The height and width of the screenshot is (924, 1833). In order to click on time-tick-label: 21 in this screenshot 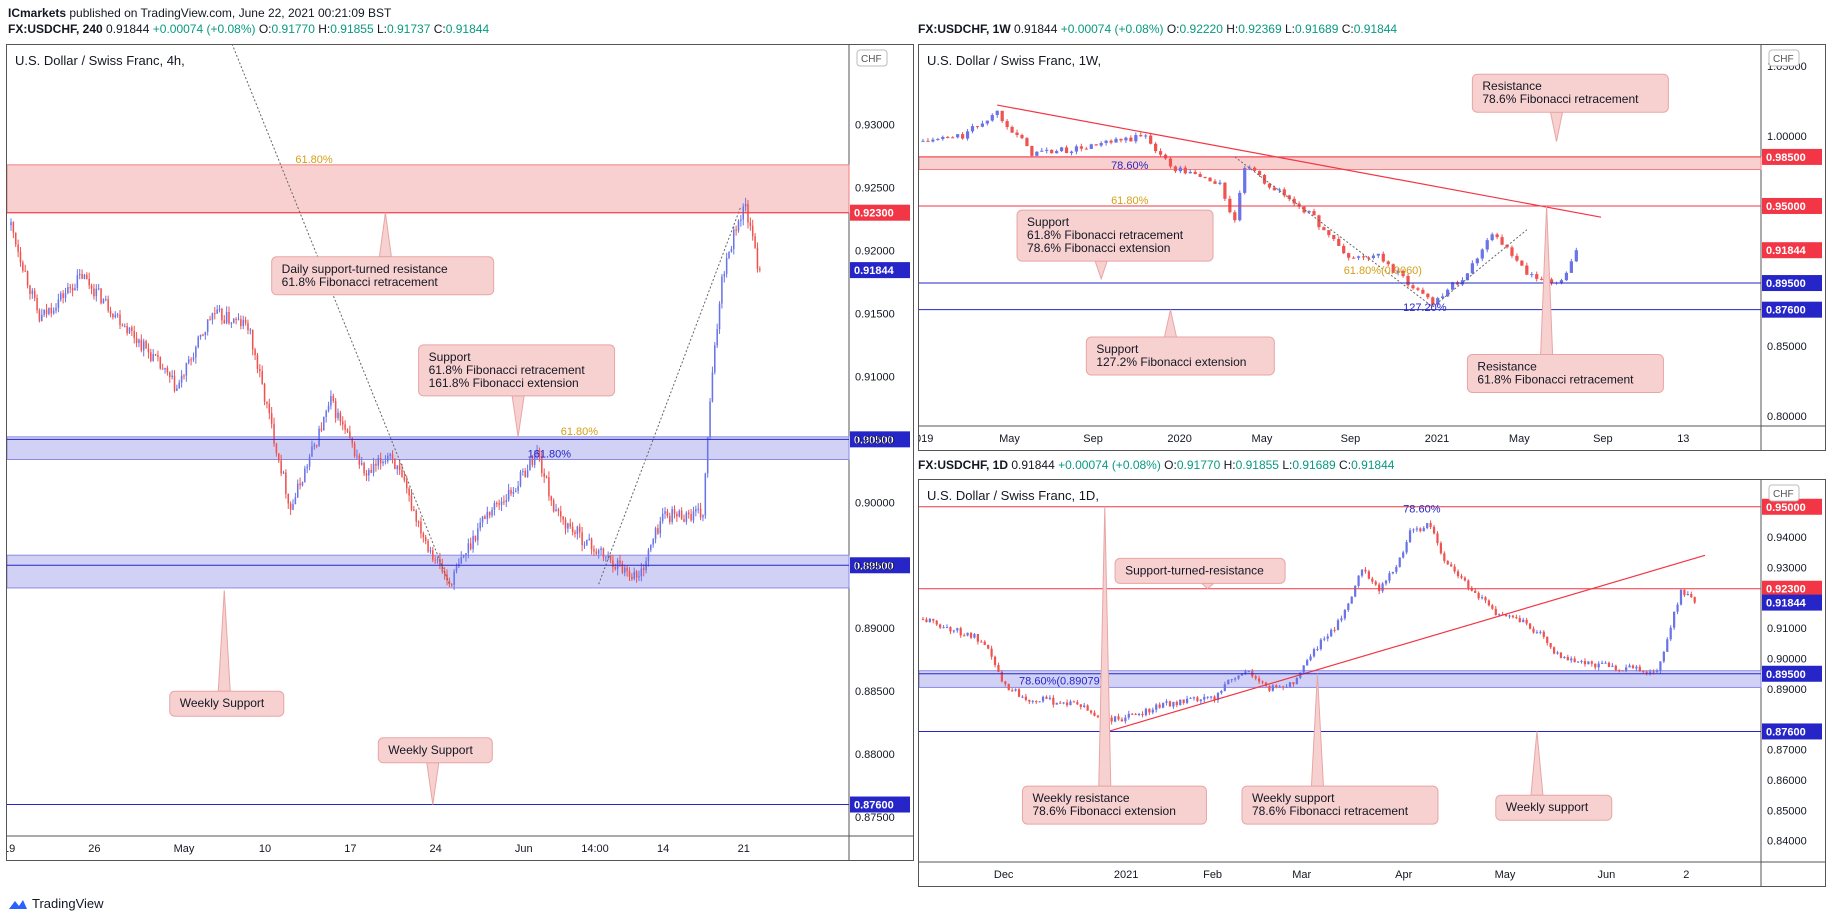, I will do `click(744, 849)`.